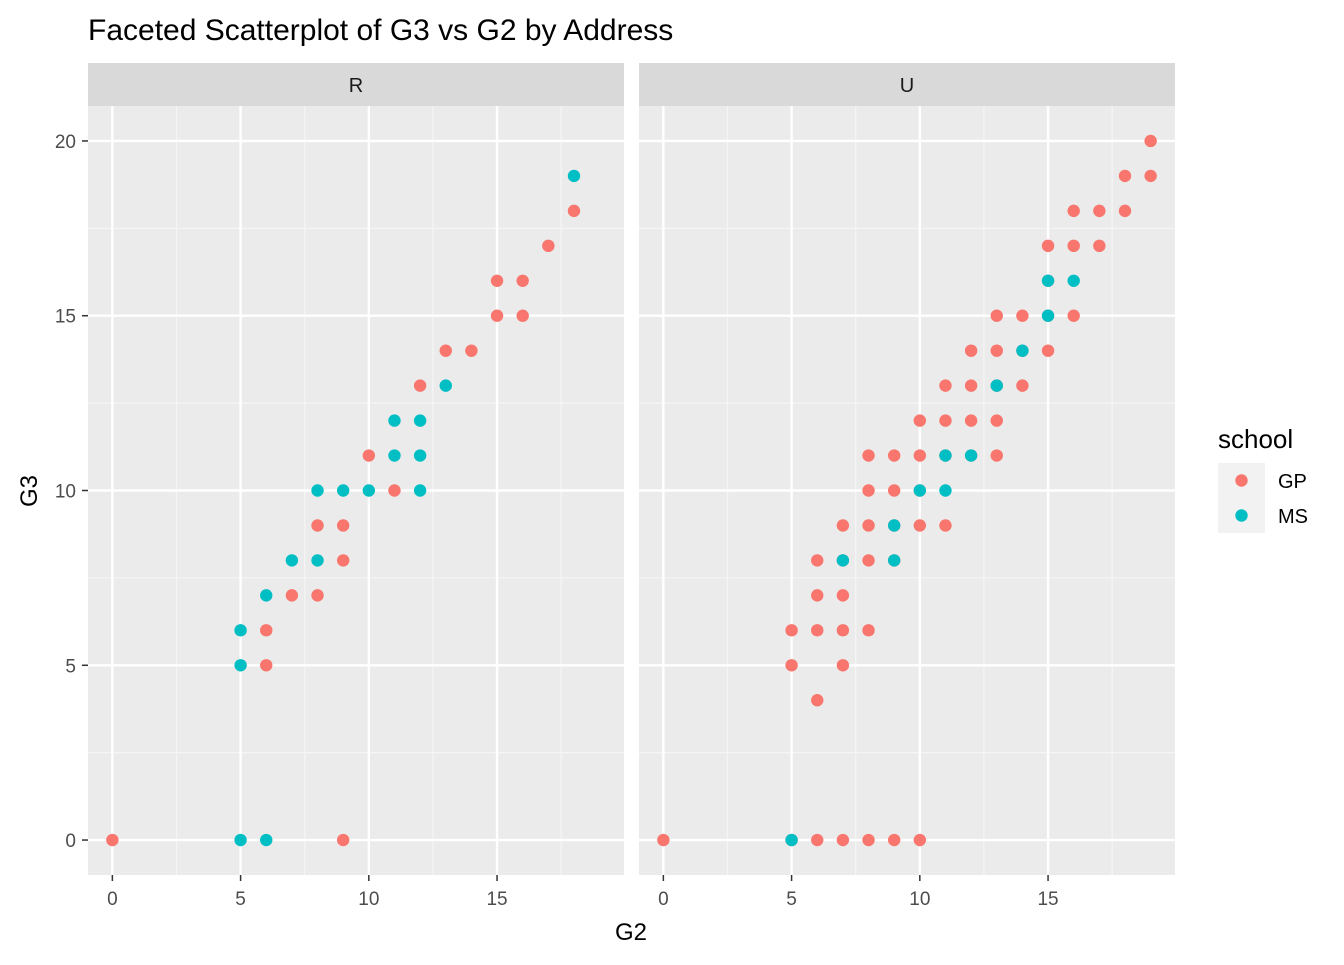 This screenshot has height=965, width=1344. What do you see at coordinates (1293, 517) in the screenshot?
I see `legend-label: MS` at bounding box center [1293, 517].